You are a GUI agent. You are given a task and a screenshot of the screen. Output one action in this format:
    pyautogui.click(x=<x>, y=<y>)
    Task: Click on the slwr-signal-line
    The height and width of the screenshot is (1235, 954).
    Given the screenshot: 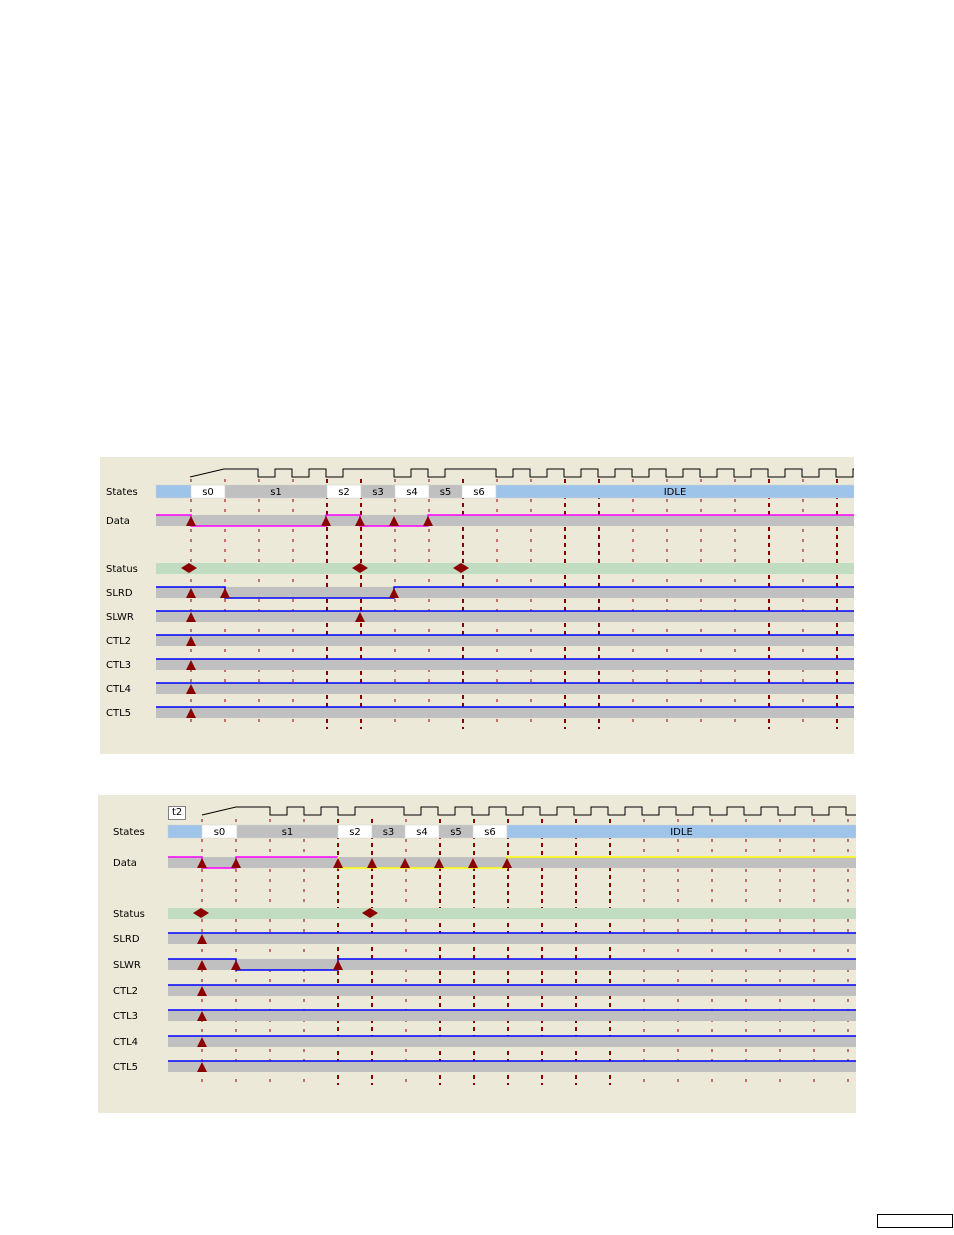 What is the action you would take?
    pyautogui.click(x=512, y=964)
    